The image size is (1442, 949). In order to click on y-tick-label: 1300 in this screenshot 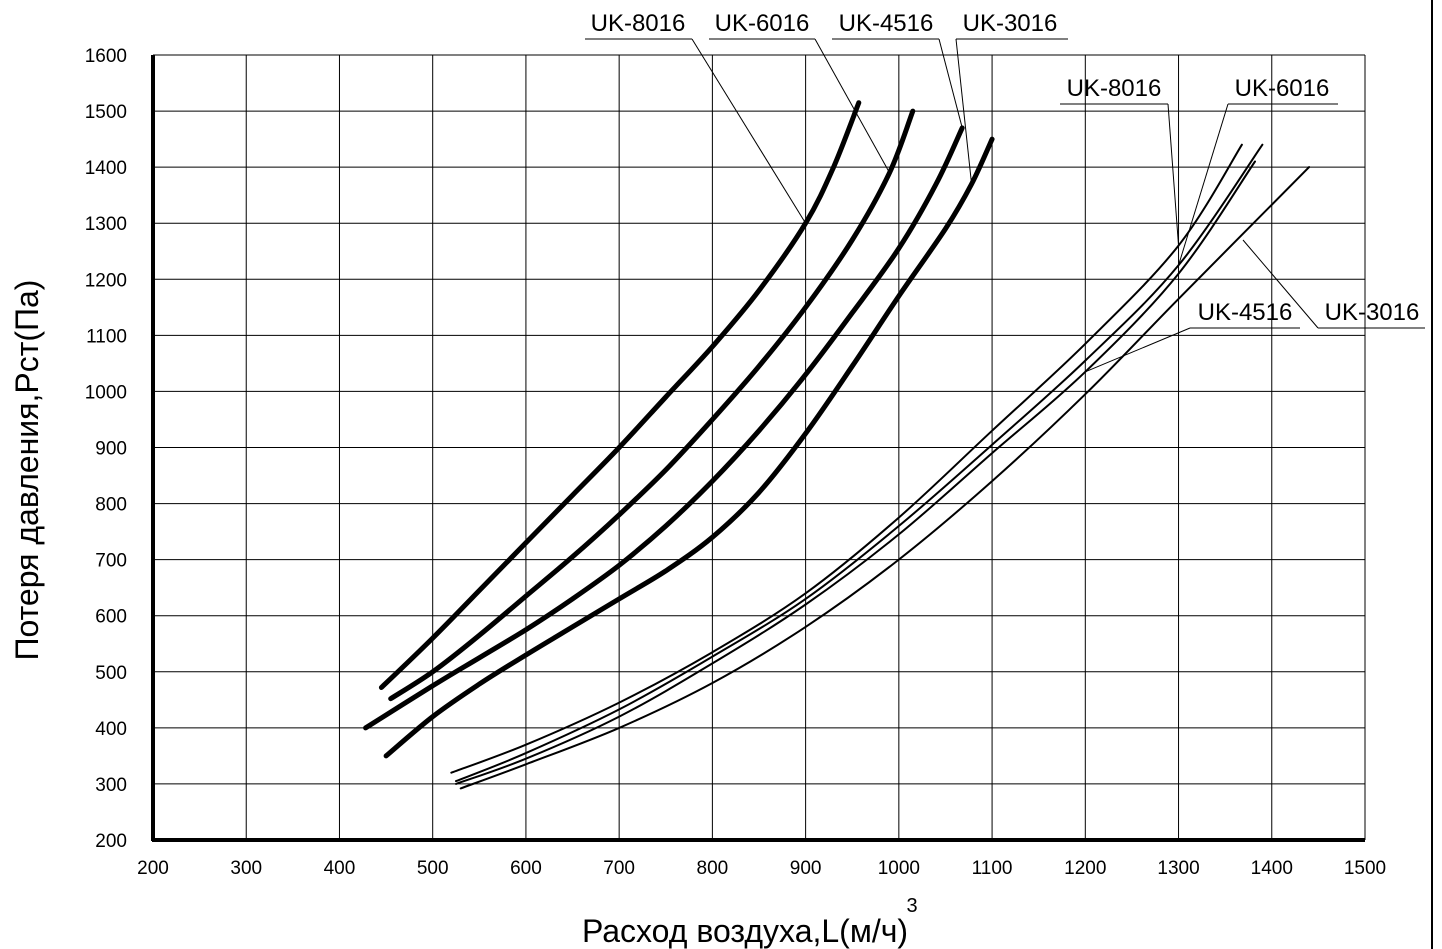, I will do `click(106, 224)`.